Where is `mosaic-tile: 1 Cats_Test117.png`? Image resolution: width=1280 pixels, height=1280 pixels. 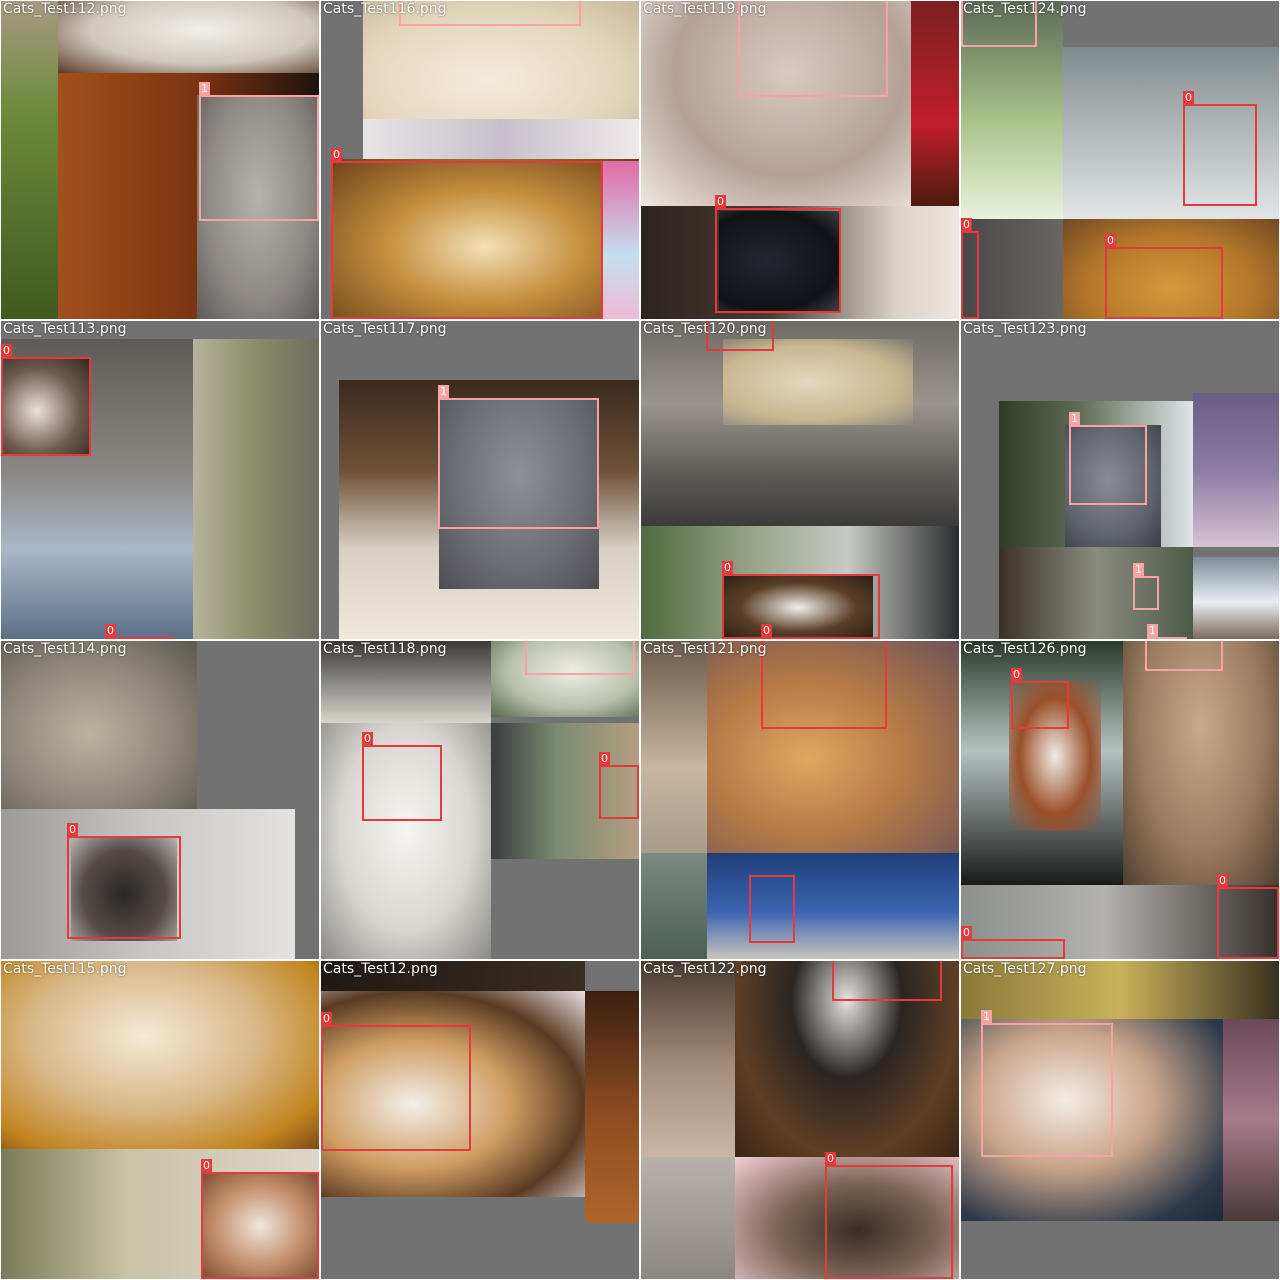 mosaic-tile: 1 Cats_Test117.png is located at coordinates (480, 480).